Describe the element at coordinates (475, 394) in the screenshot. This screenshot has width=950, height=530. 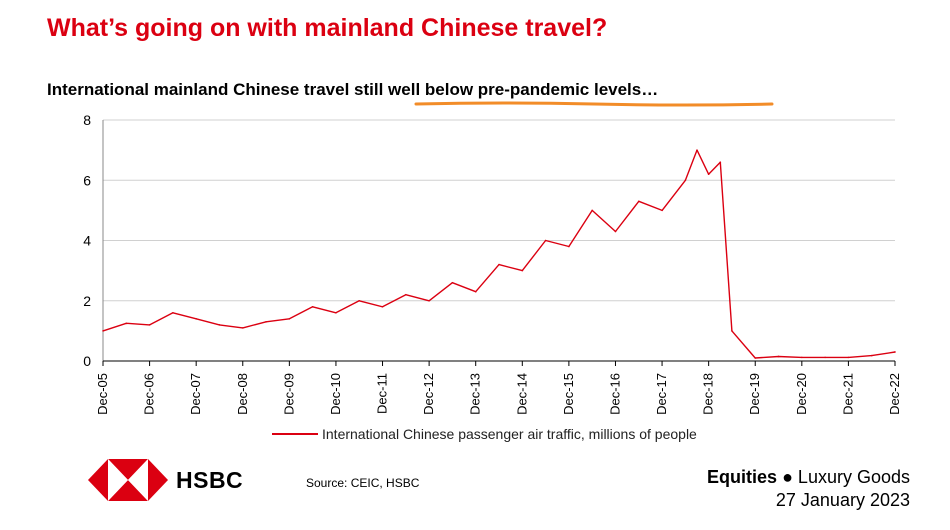
I see `x-tick-label: Dec-13` at that location.